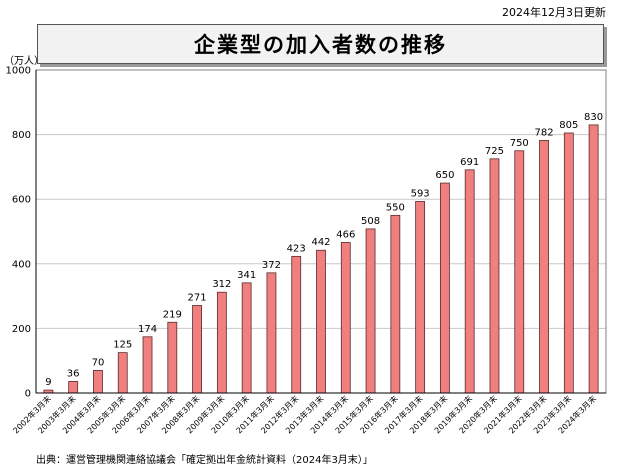 The height and width of the screenshot is (470, 618). I want to click on data-label: 830, so click(593, 117).